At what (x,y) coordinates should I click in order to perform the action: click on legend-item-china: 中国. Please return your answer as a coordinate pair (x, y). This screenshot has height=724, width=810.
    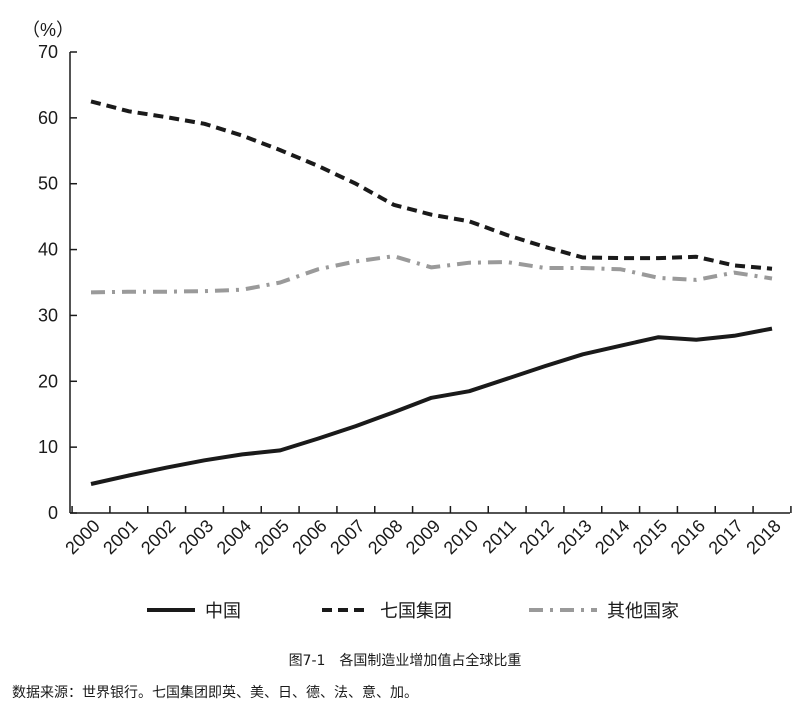
    Looking at the image, I should click on (194, 611).